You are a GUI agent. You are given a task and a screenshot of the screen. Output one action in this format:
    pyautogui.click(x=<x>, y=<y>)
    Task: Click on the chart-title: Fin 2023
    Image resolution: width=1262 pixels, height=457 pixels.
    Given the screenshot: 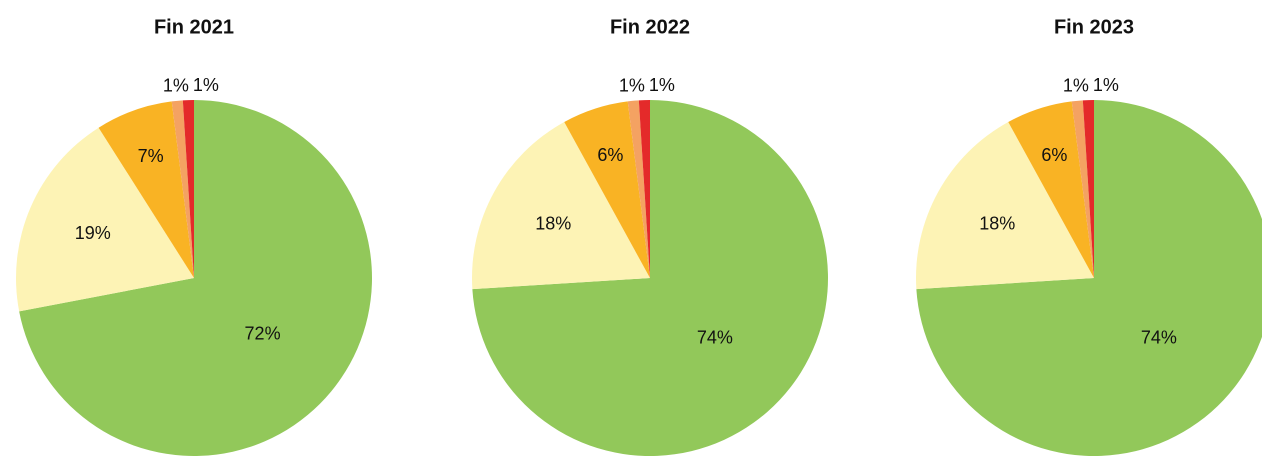 What is the action you would take?
    pyautogui.click(x=1094, y=27)
    